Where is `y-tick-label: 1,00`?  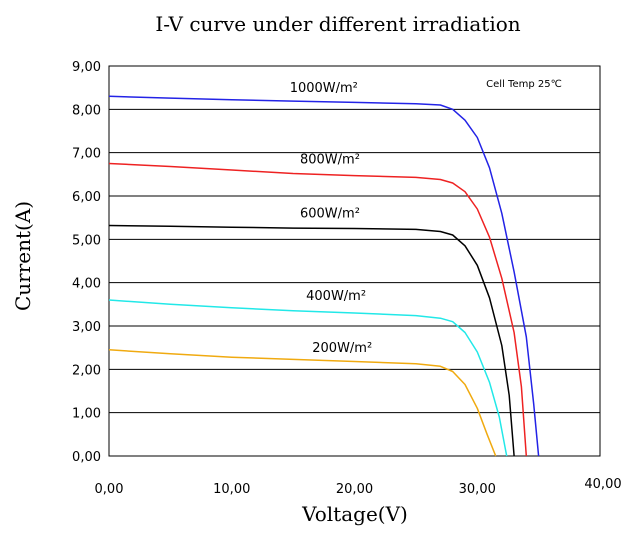 y-tick-label: 1,00 is located at coordinates (86, 414).